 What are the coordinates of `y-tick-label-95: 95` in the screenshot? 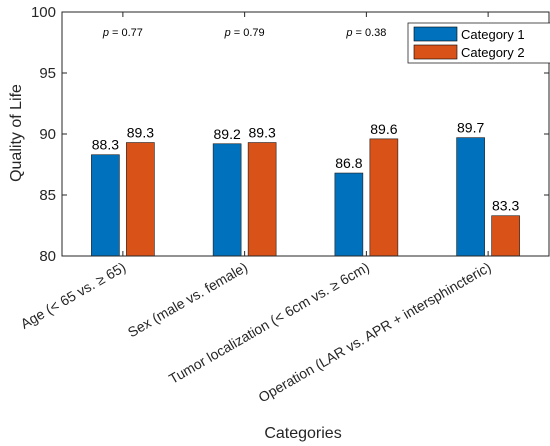 It's located at (47, 73).